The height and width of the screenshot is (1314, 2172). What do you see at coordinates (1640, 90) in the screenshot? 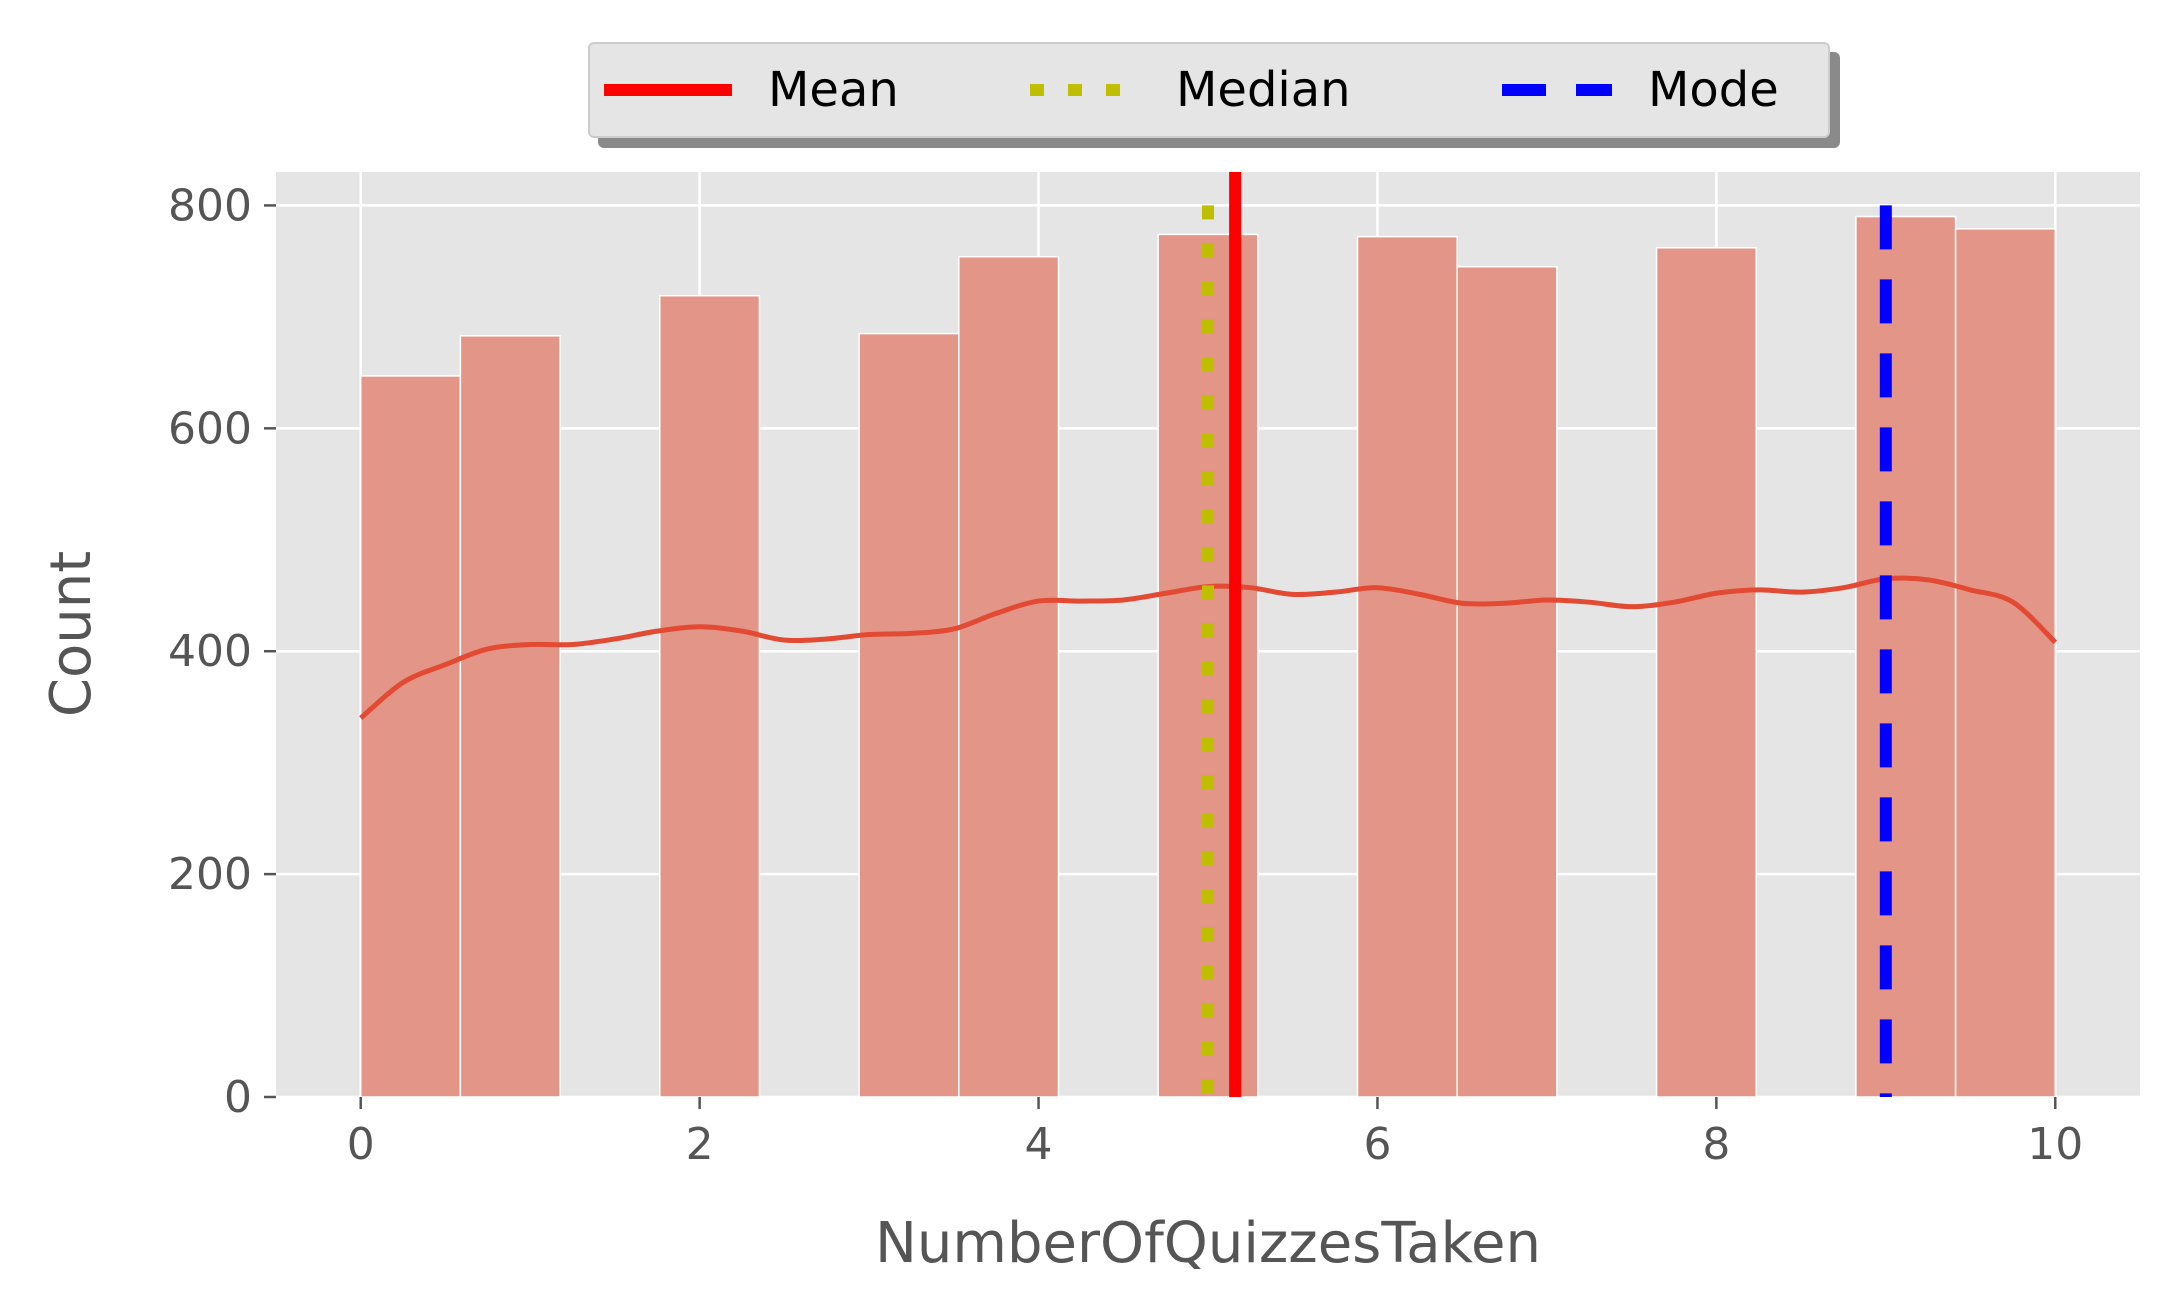
I see `legend-item-mode: Mode` at bounding box center [1640, 90].